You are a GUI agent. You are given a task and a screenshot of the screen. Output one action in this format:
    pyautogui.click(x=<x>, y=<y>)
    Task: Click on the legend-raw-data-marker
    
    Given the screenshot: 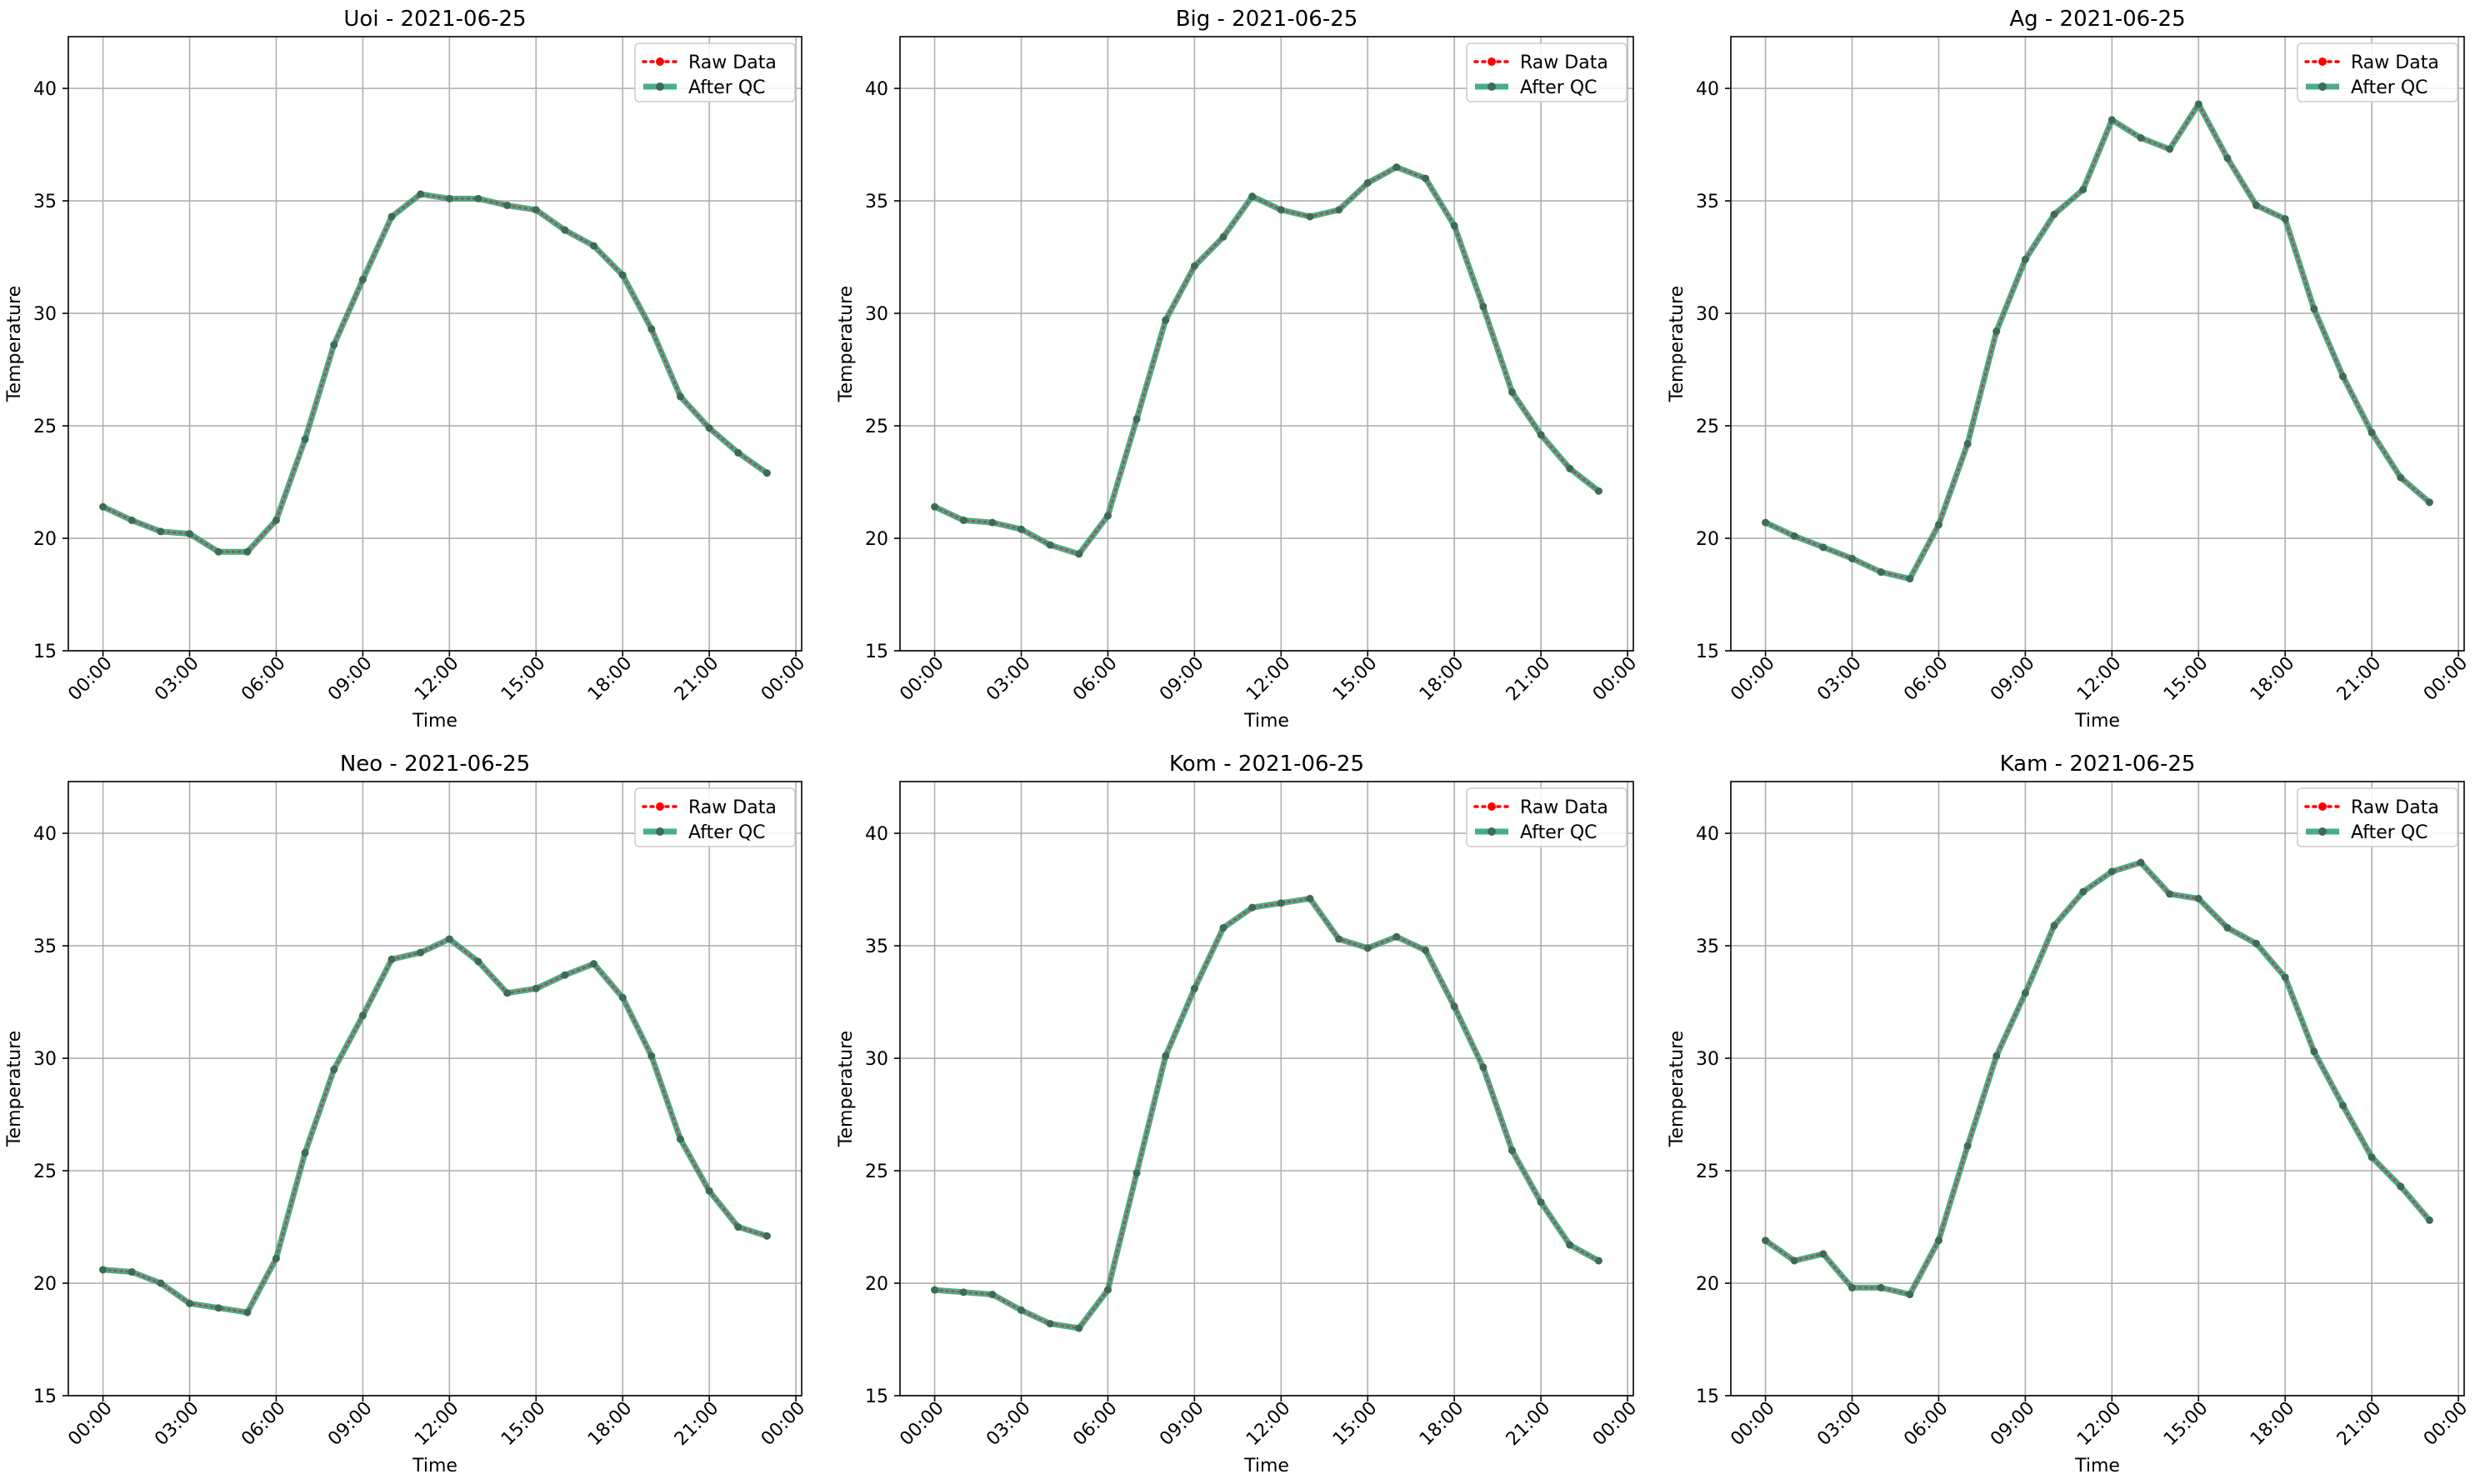 What is the action you would take?
    pyautogui.click(x=660, y=806)
    